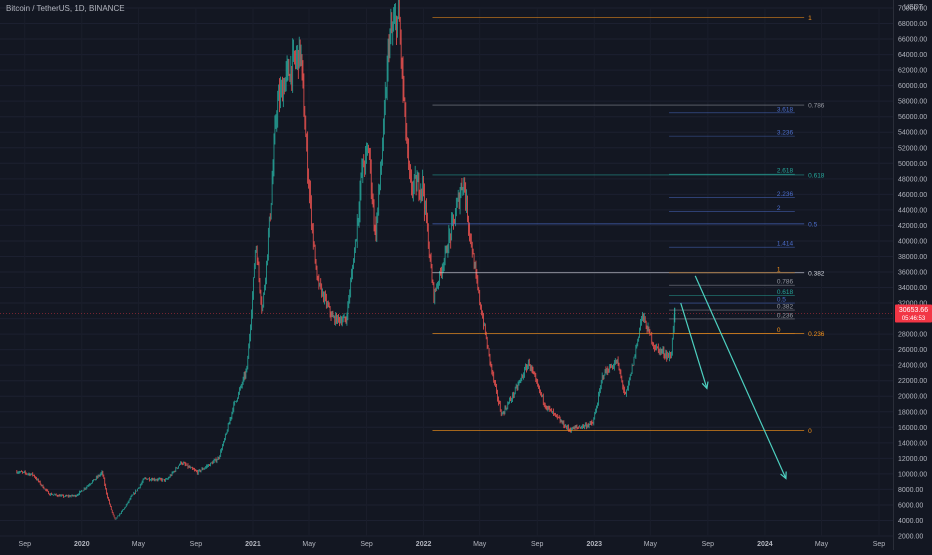 The image size is (932, 555). Describe the element at coordinates (912, 55) in the screenshot. I see `y-tick-label: 64000.00` at that location.